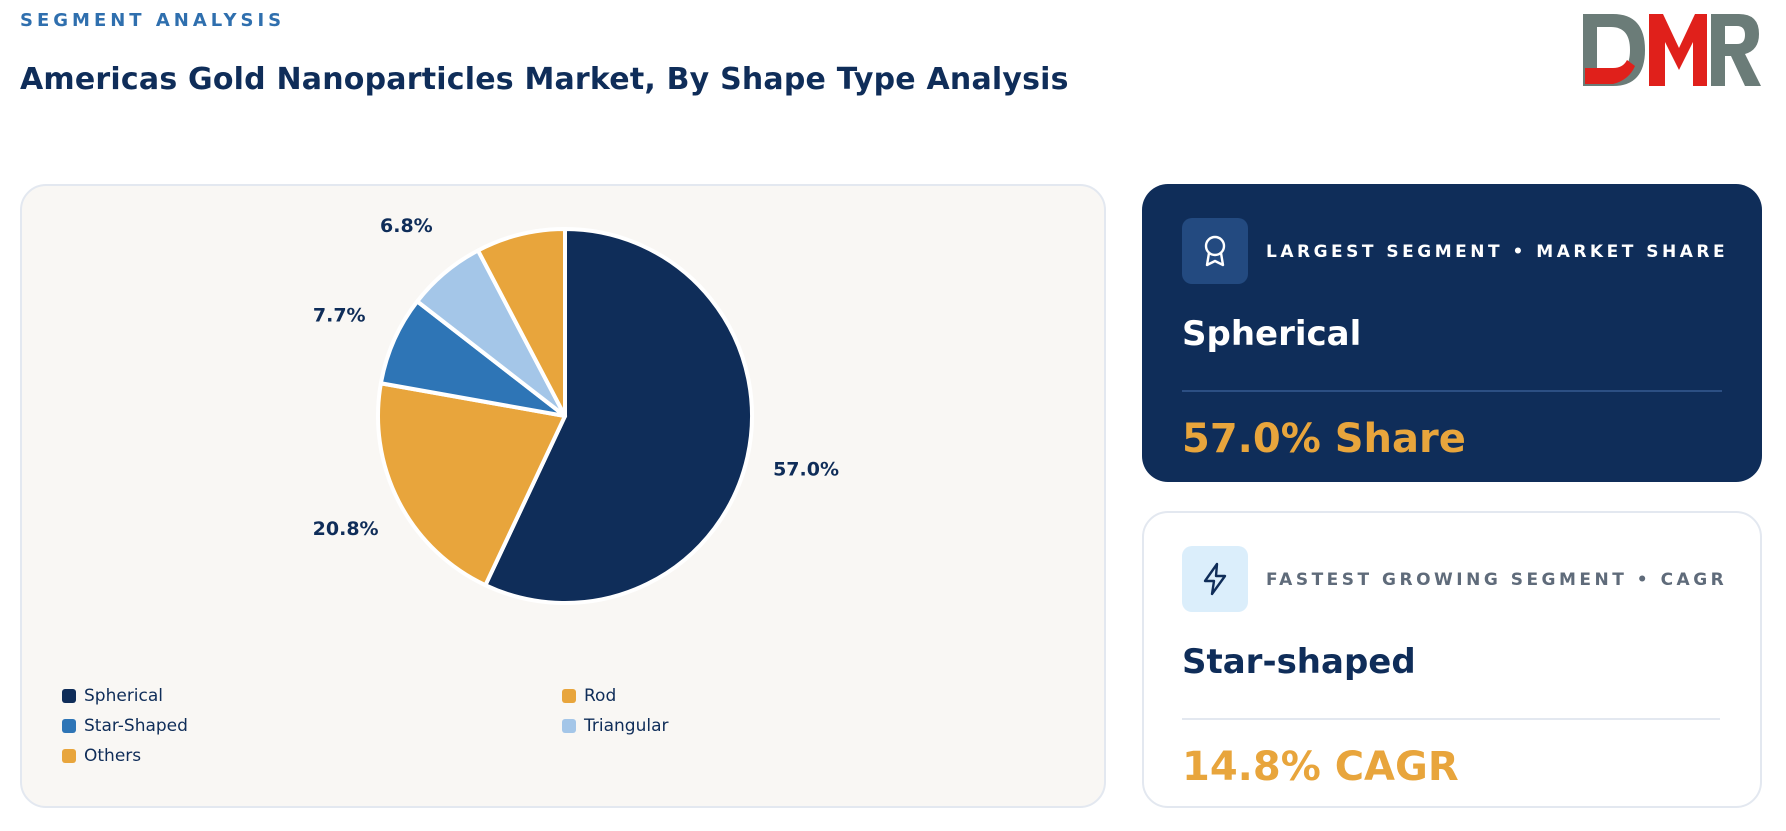 Image resolution: width=1786 pixels, height=831 pixels. I want to click on legend-item-rod: Rod, so click(589, 696).